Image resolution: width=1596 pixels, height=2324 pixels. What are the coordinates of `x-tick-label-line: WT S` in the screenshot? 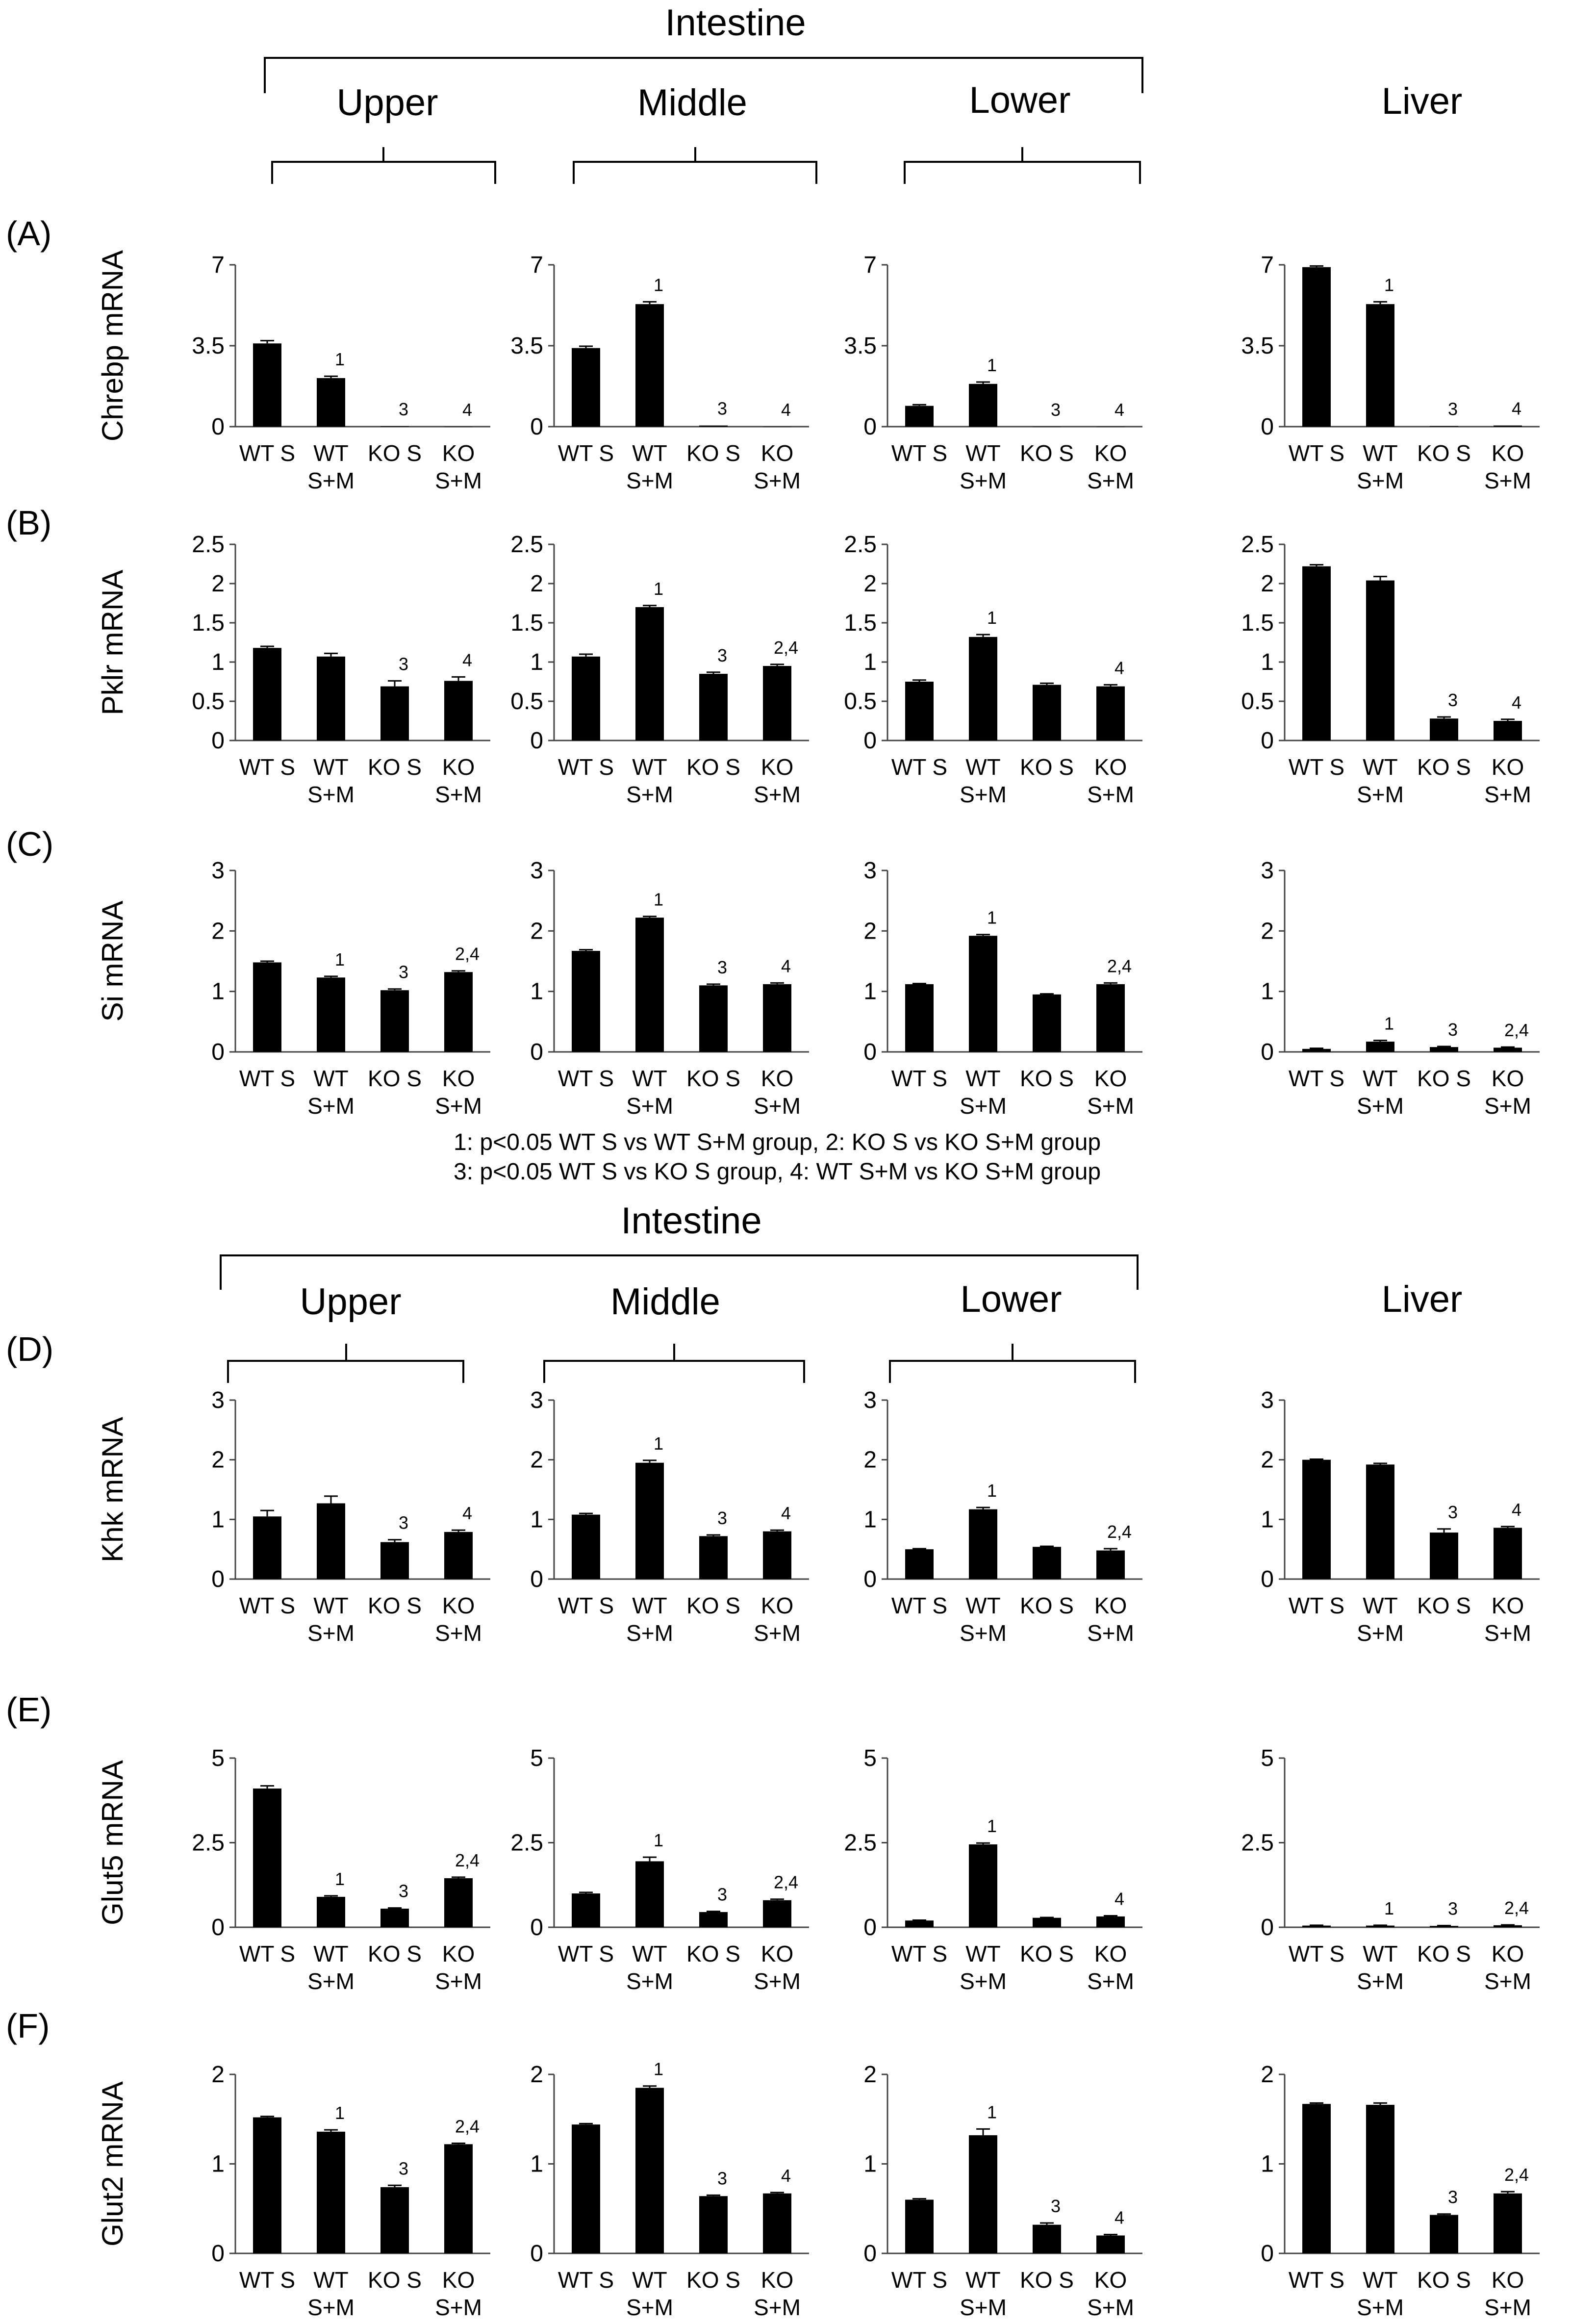 It's located at (1316, 1078).